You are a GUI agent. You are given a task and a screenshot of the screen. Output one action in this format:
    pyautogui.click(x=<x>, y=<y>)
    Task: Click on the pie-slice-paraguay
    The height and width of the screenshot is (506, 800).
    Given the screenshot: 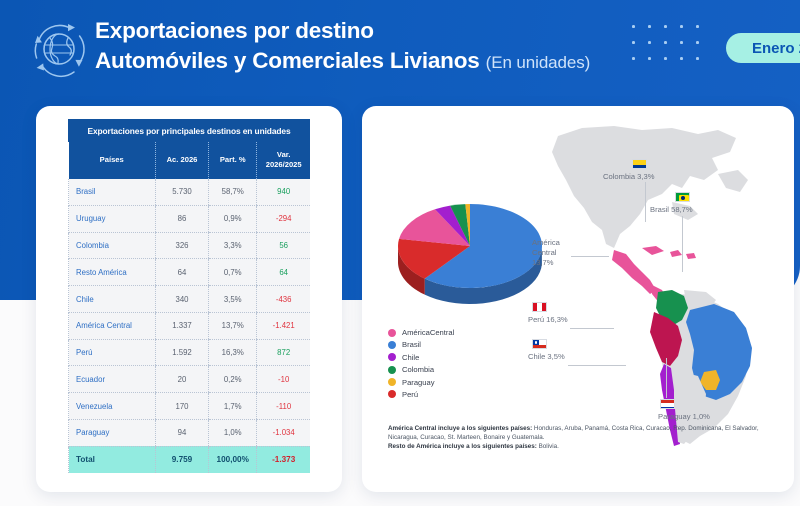 What is the action you would take?
    pyautogui.click(x=467, y=225)
    